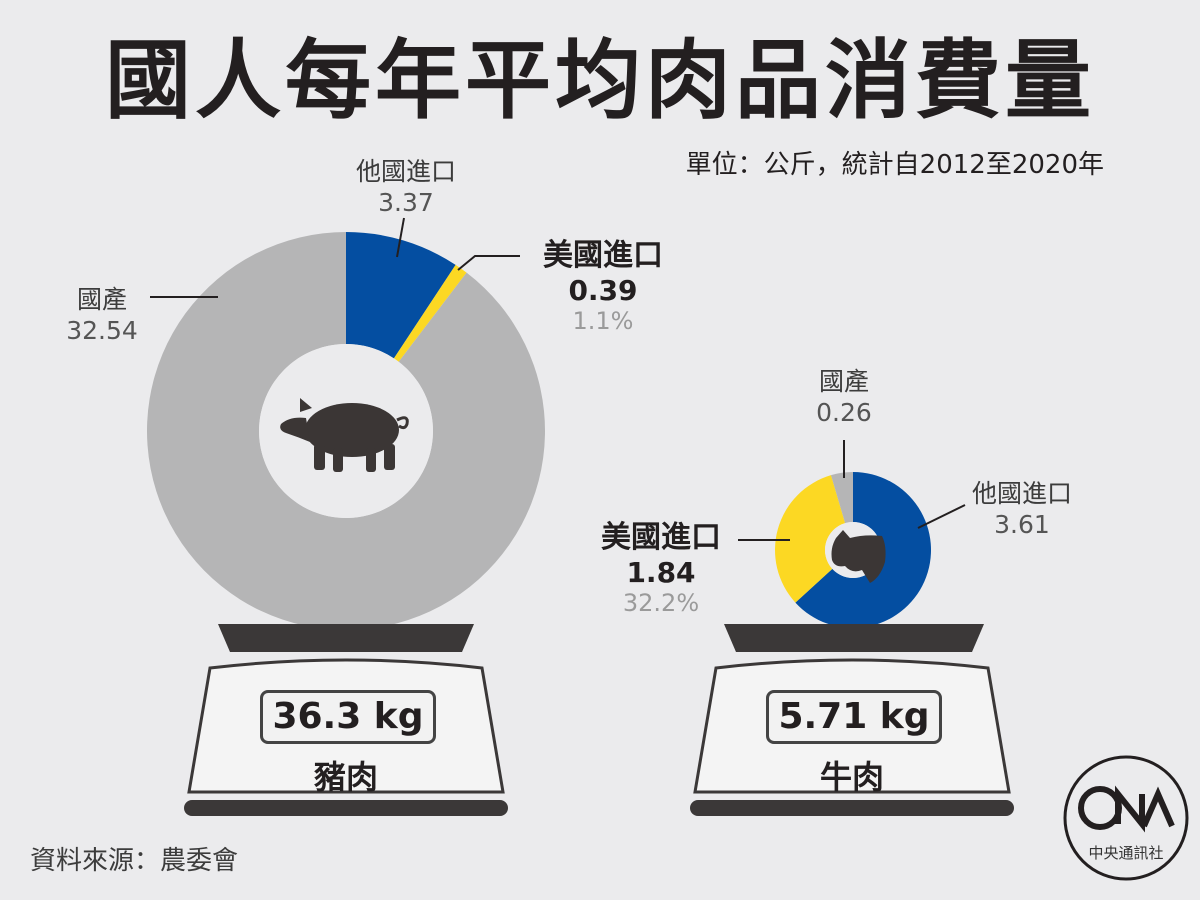 This screenshot has height=900, width=1200. What do you see at coordinates (1126, 853) in the screenshot?
I see `cna-logo-subtitle: 中央通訊社` at bounding box center [1126, 853].